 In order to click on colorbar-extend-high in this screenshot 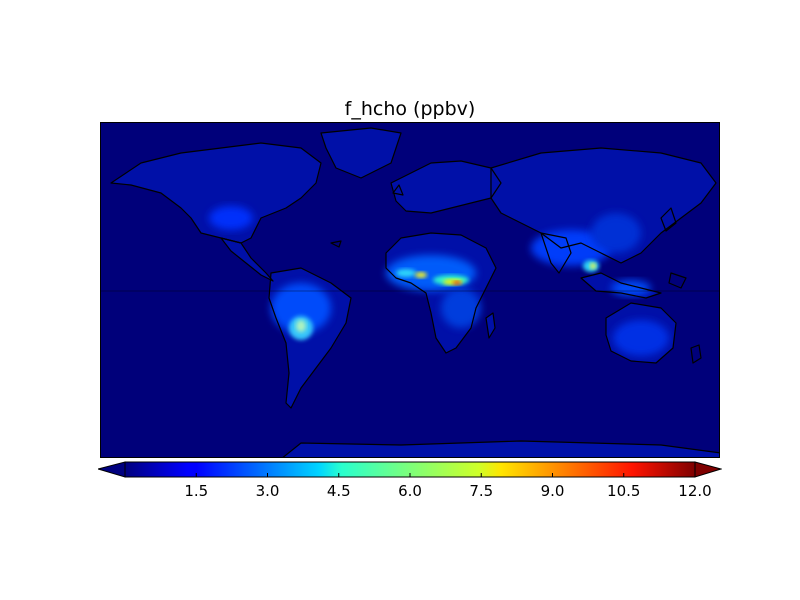, I will do `click(708, 469)`.